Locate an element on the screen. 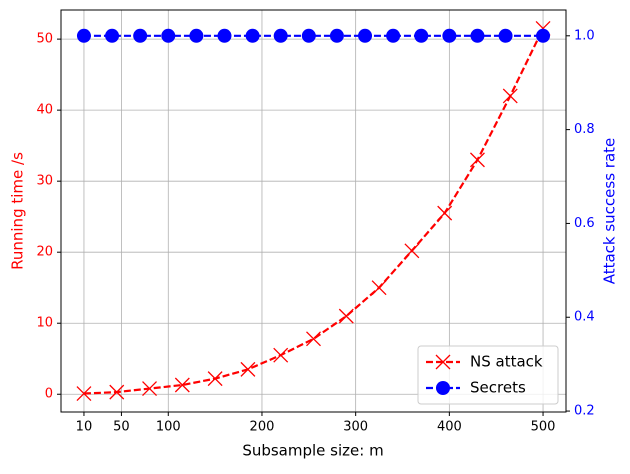 The width and height of the screenshot is (630, 474). legend-box is located at coordinates (488, 375).